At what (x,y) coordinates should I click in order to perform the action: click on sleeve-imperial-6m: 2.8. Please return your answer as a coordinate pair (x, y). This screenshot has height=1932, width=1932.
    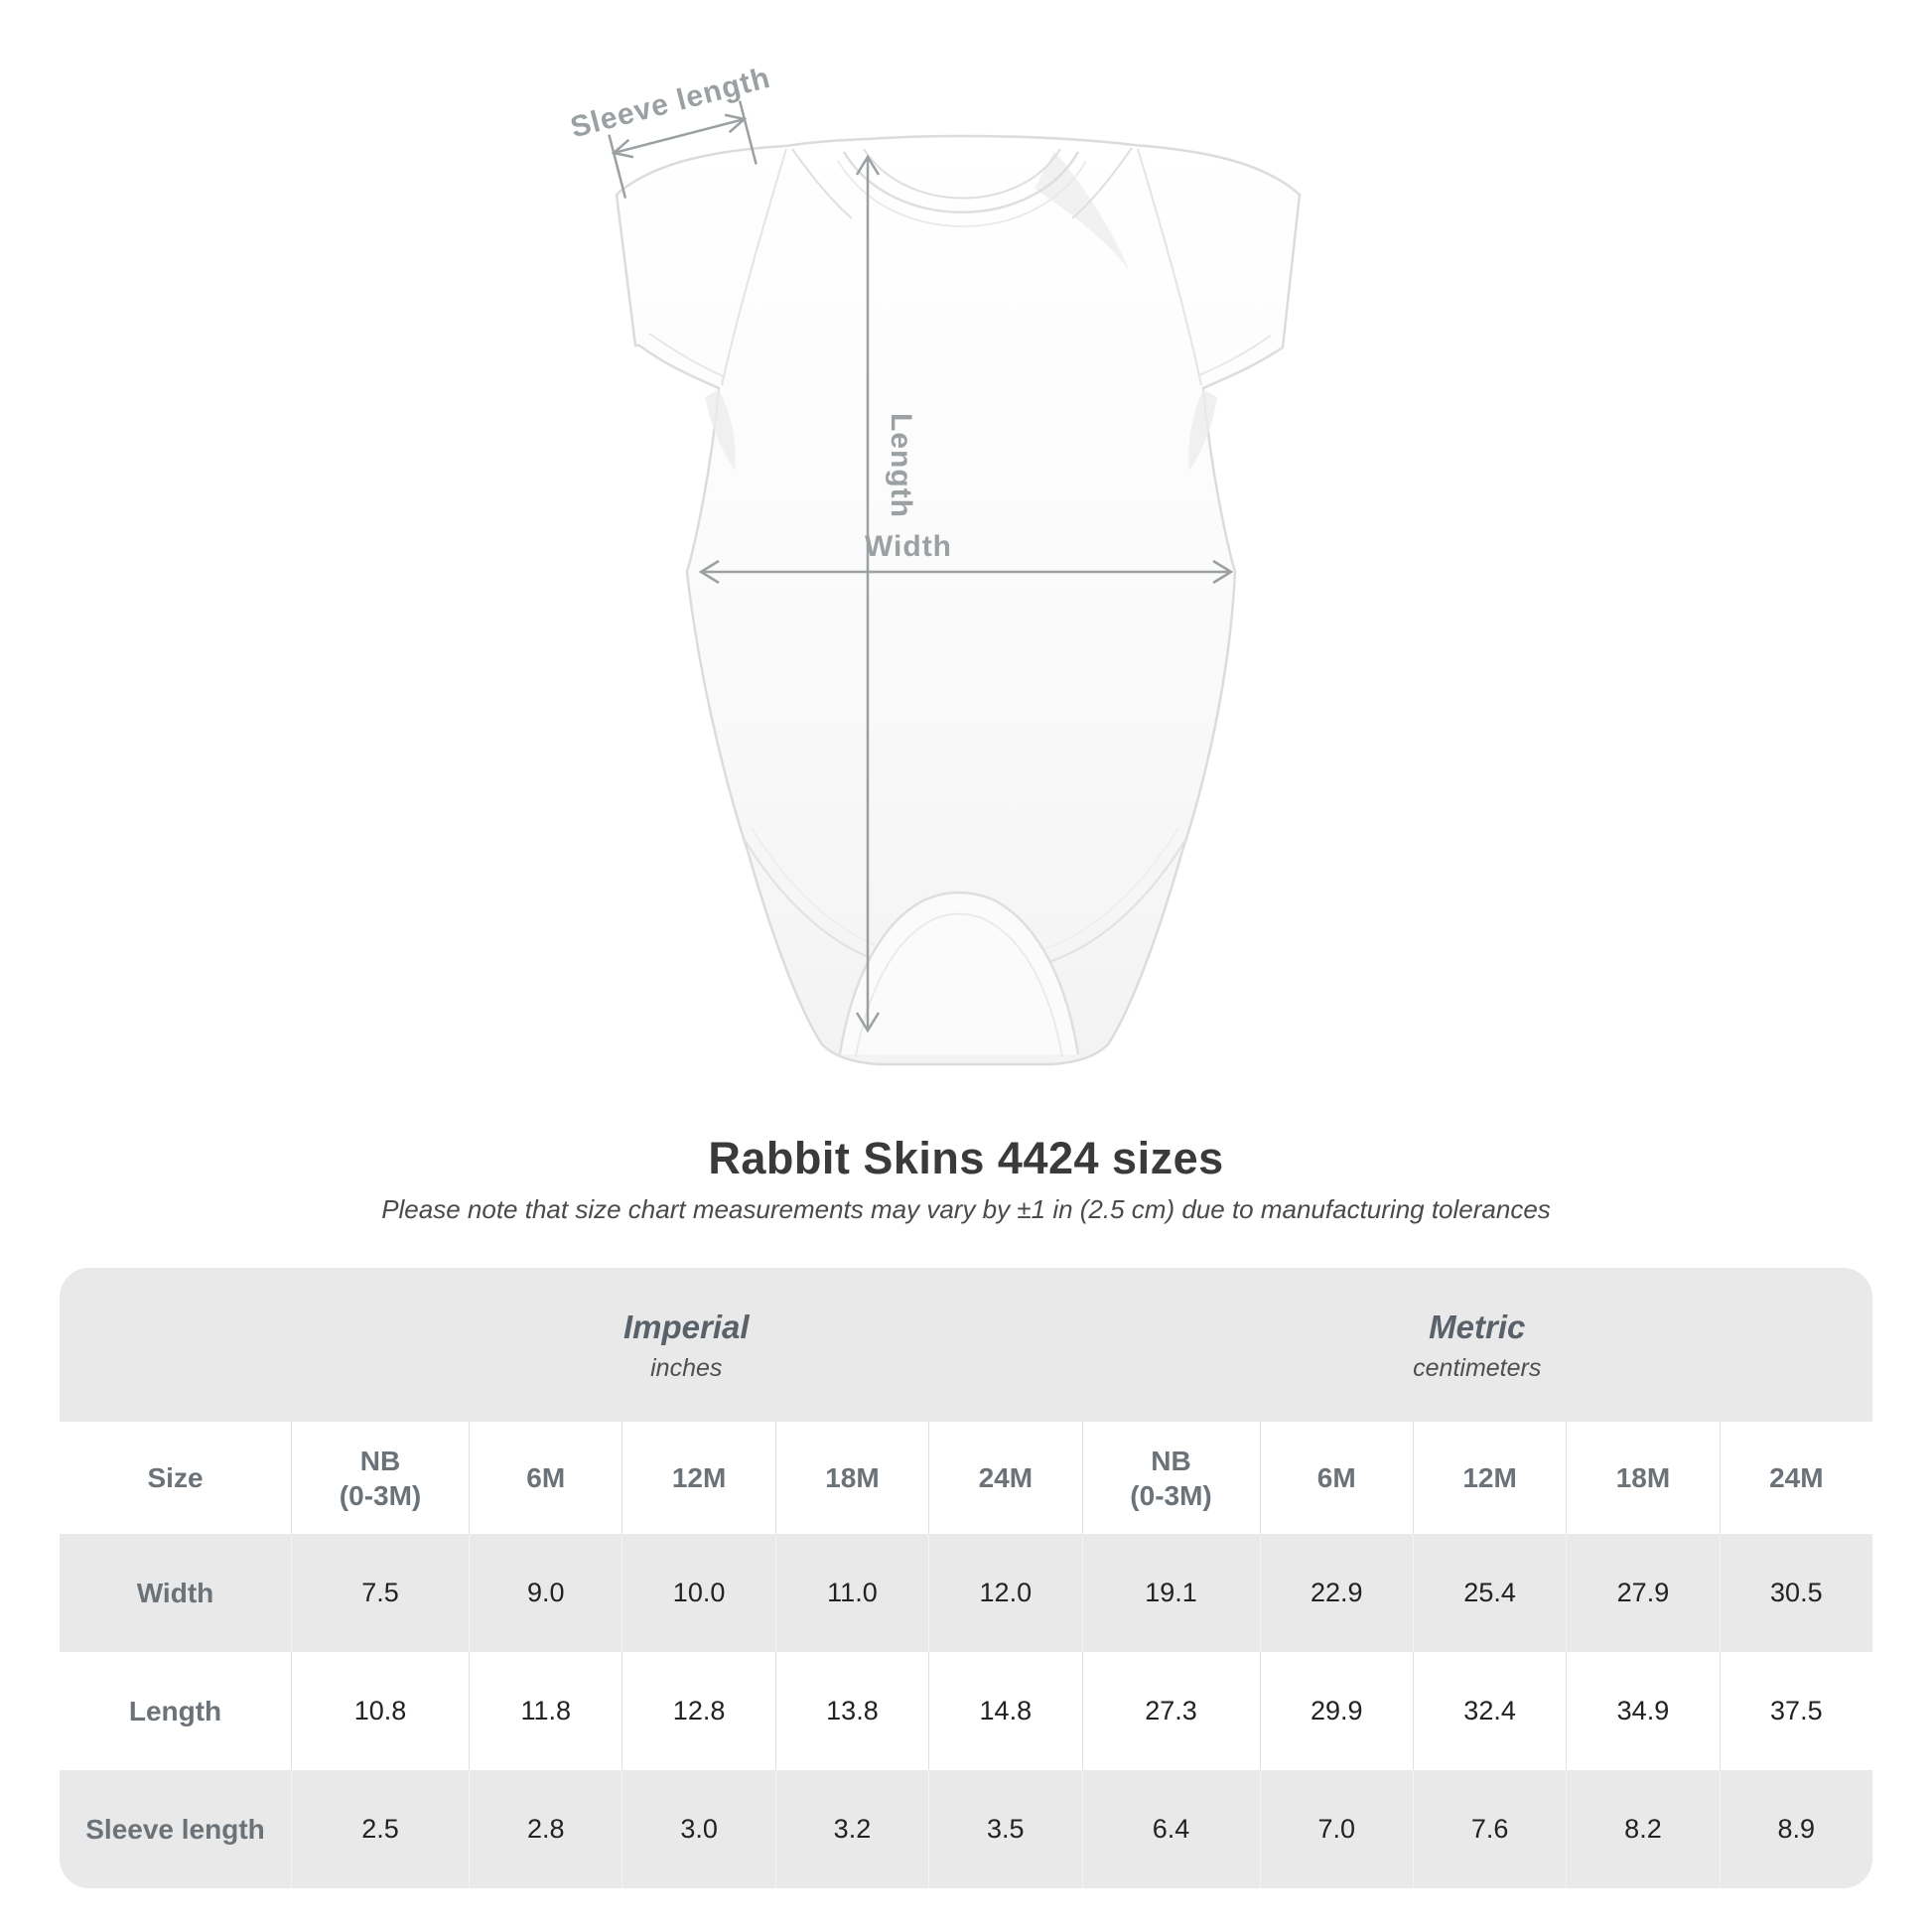
    Looking at the image, I should click on (545, 1830).